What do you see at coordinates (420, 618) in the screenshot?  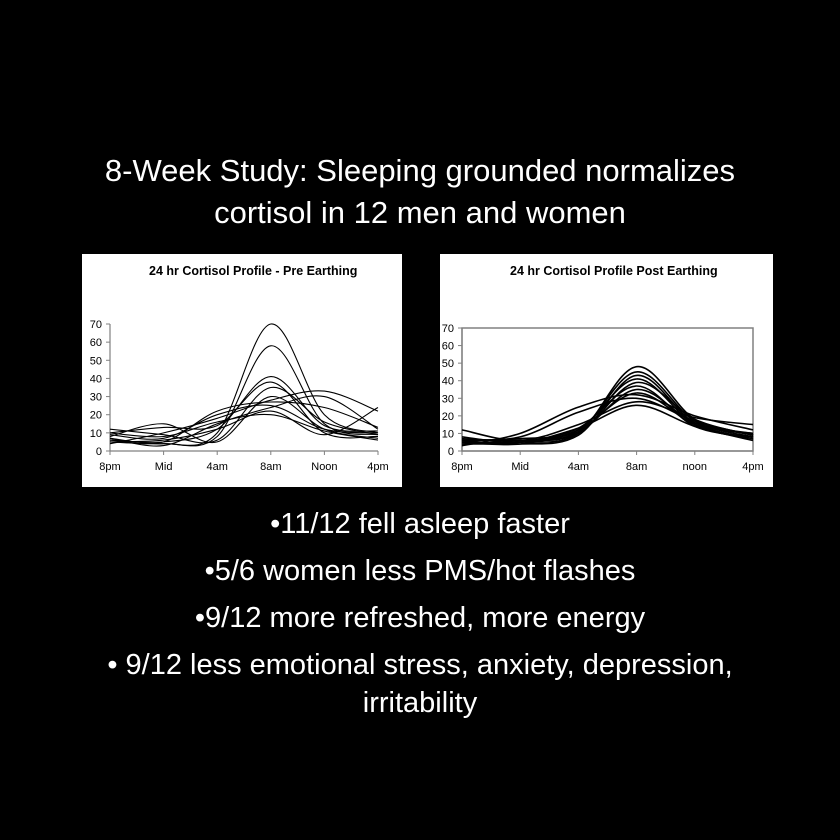 I see `bullet-refreshed: •9/12 more refreshed, more energy` at bounding box center [420, 618].